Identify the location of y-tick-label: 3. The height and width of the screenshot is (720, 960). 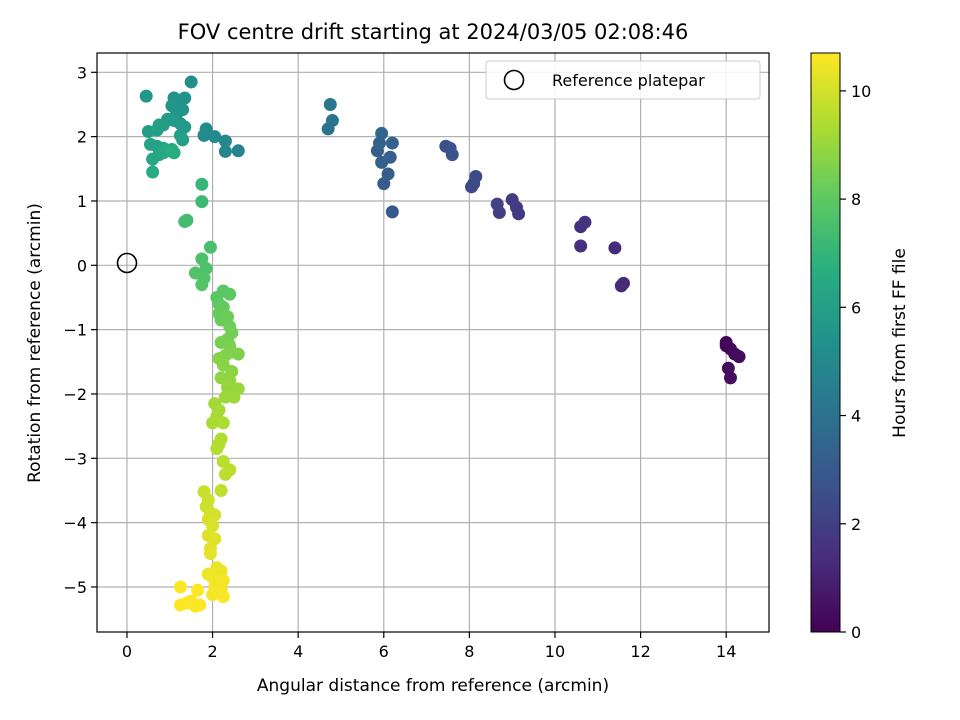
(82, 72).